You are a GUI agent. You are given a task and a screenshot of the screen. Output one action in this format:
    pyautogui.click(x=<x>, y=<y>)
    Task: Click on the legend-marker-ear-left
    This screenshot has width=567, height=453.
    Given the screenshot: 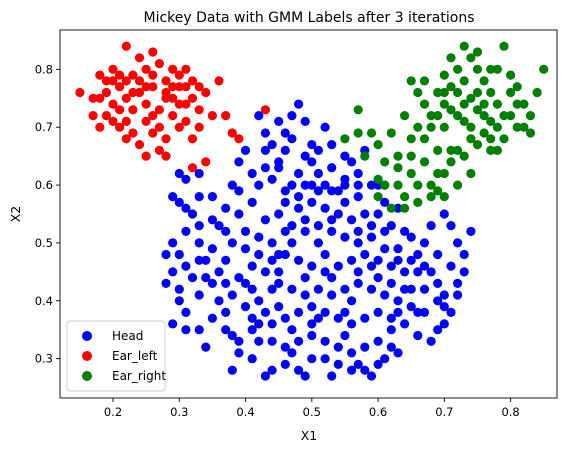 What is the action you would take?
    pyautogui.click(x=87, y=356)
    